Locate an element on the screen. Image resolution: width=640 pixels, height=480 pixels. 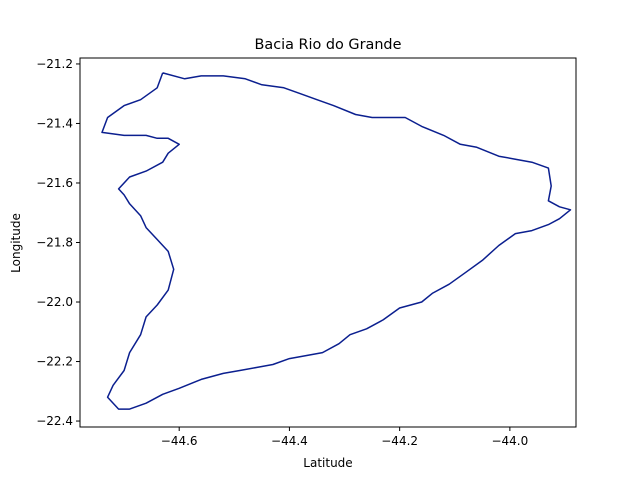
y-tick-label: −21.4 is located at coordinates (54, 123).